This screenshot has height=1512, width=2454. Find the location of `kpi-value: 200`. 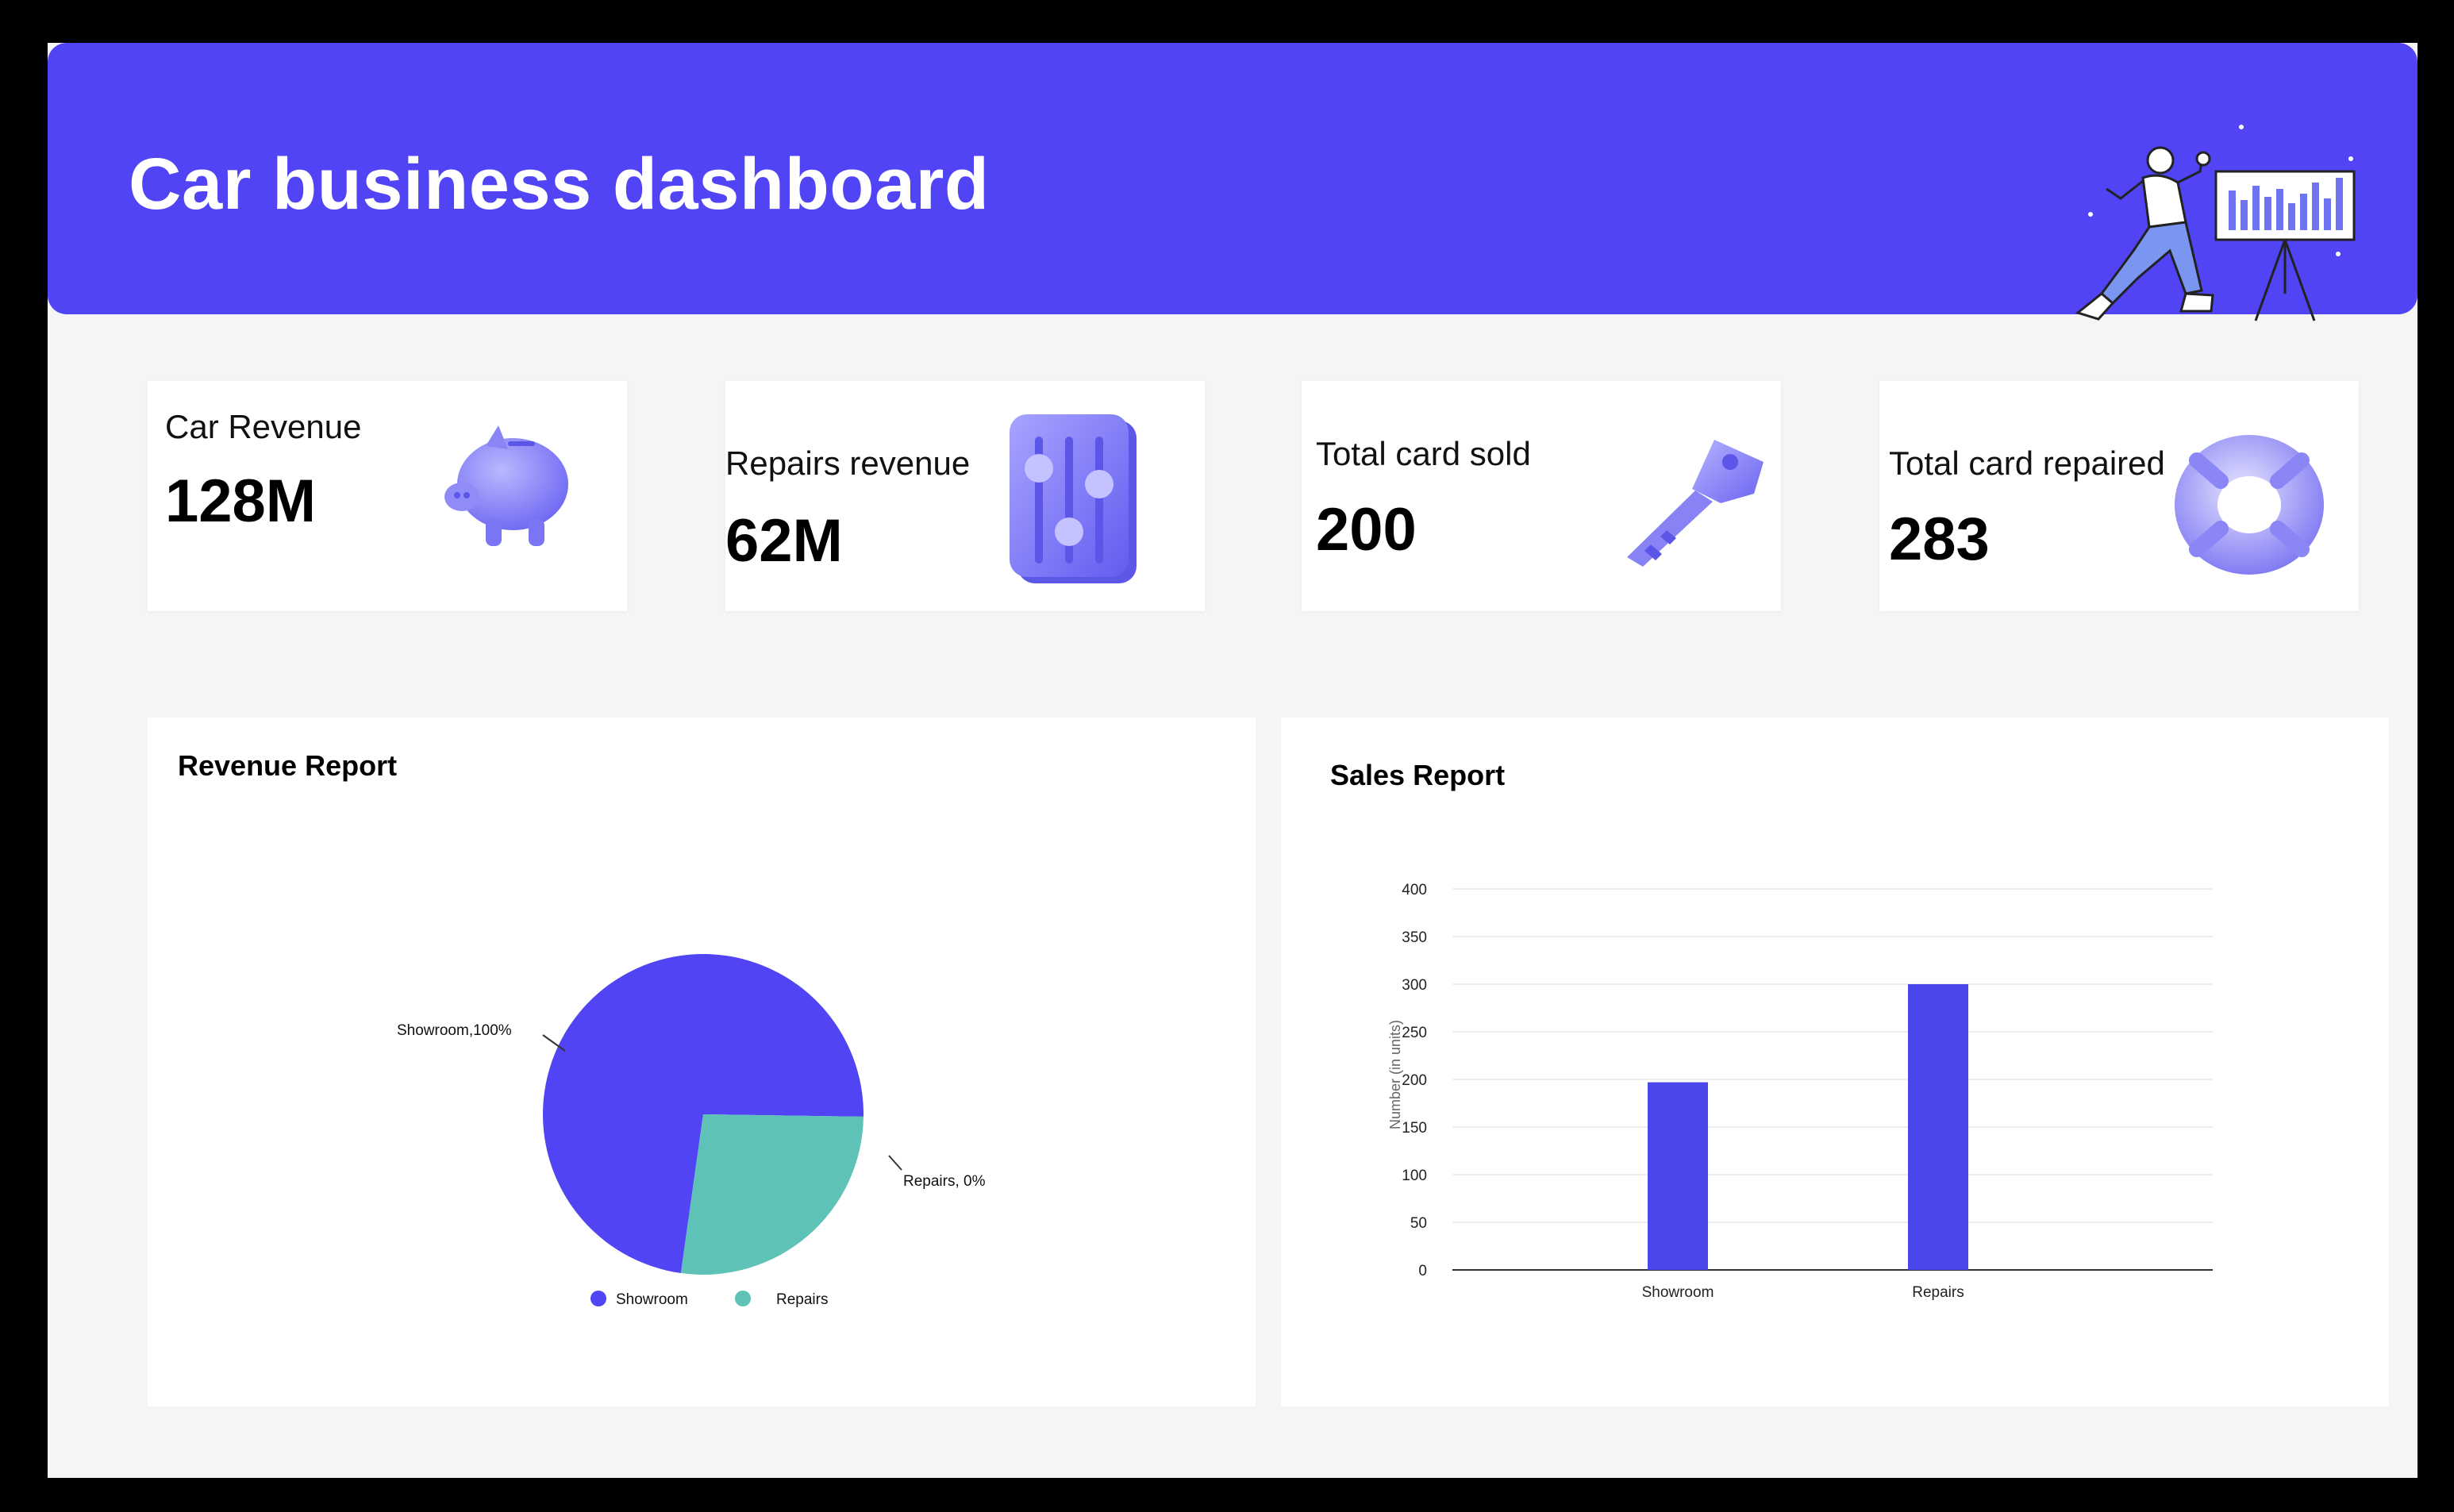

kpi-value: 200 is located at coordinates (1366, 530).